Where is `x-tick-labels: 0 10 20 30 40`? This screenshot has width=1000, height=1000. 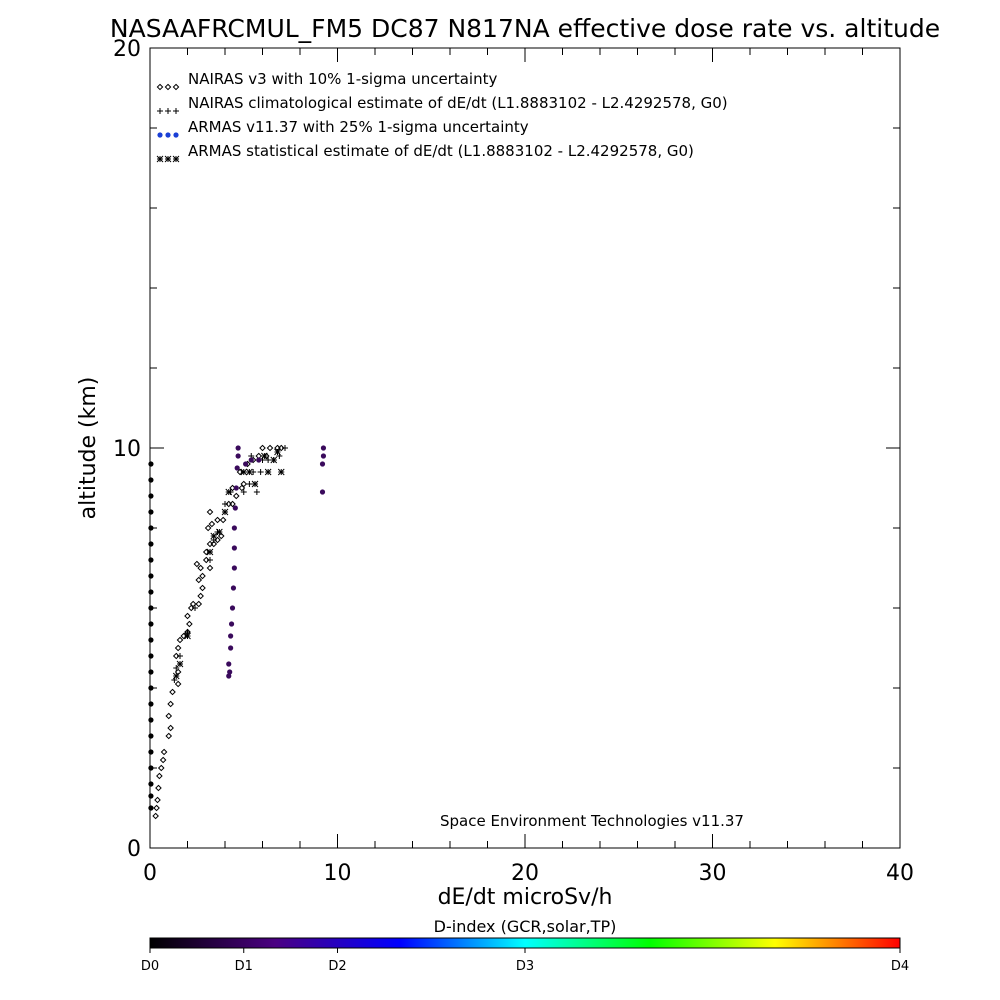 x-tick-labels: 0 10 20 30 40 is located at coordinates (528, 873).